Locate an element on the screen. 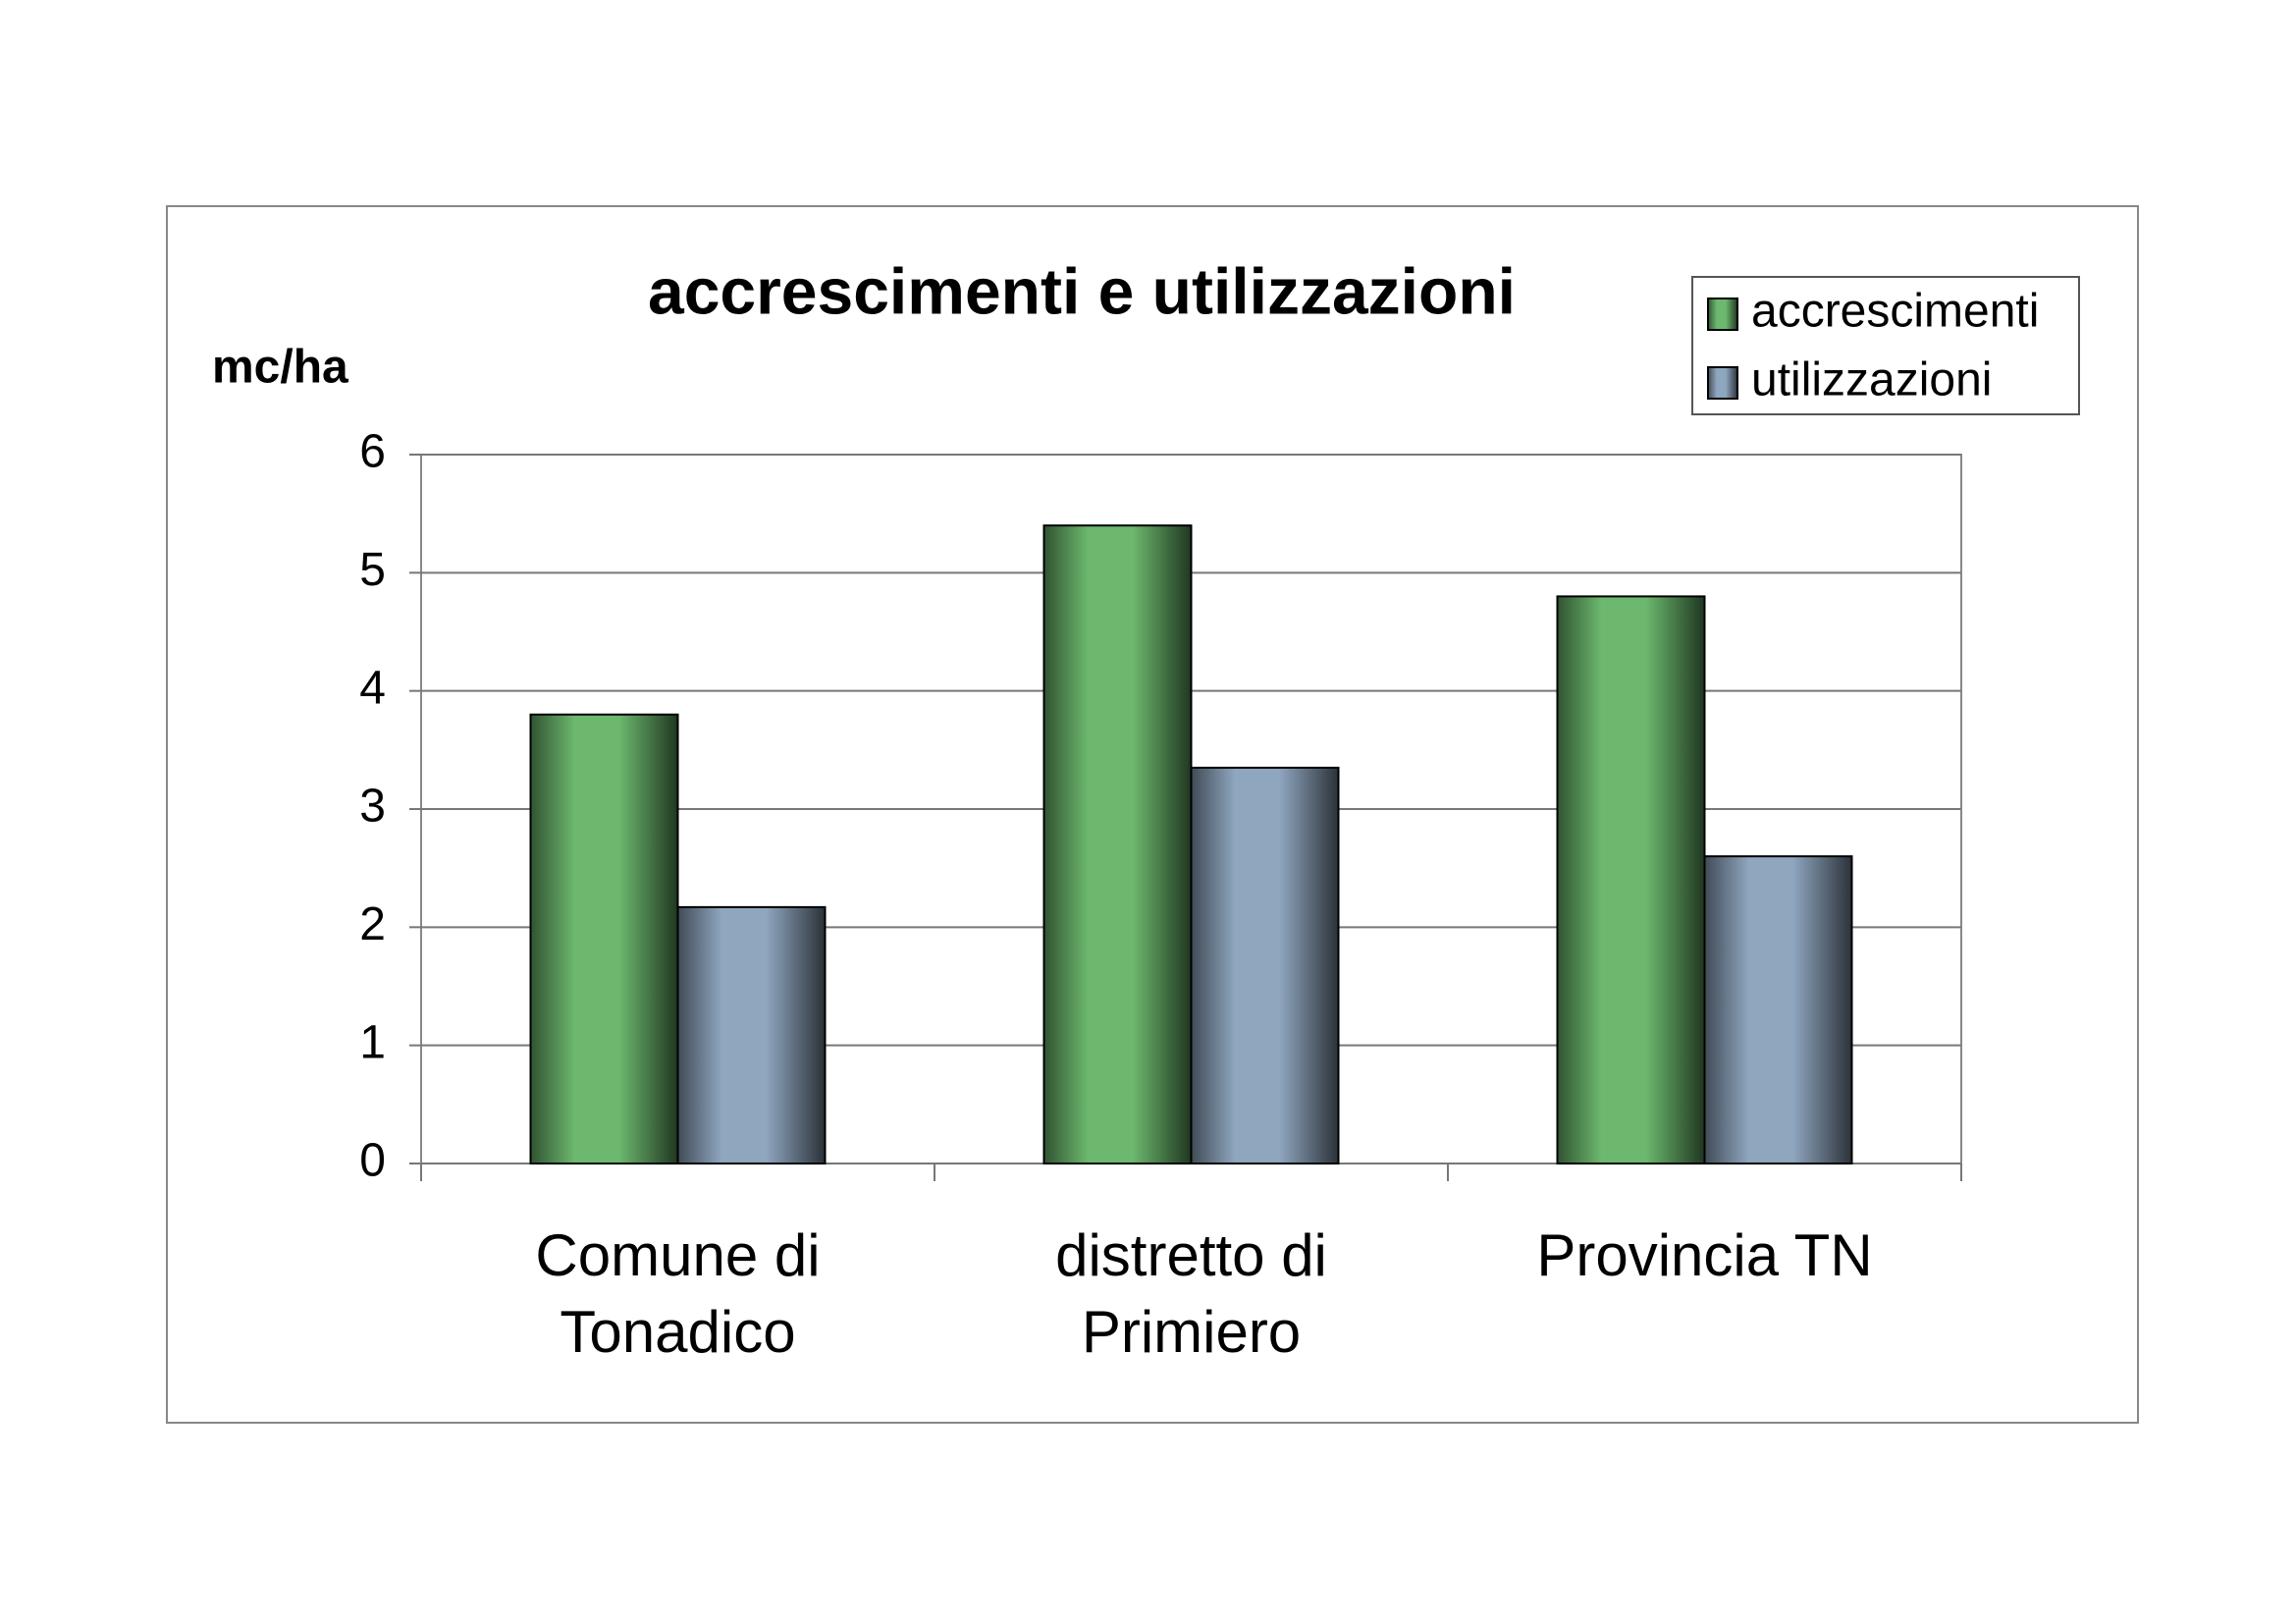 The width and height of the screenshot is (2296, 1624). y-axis-label: mc/ha is located at coordinates (280, 368).